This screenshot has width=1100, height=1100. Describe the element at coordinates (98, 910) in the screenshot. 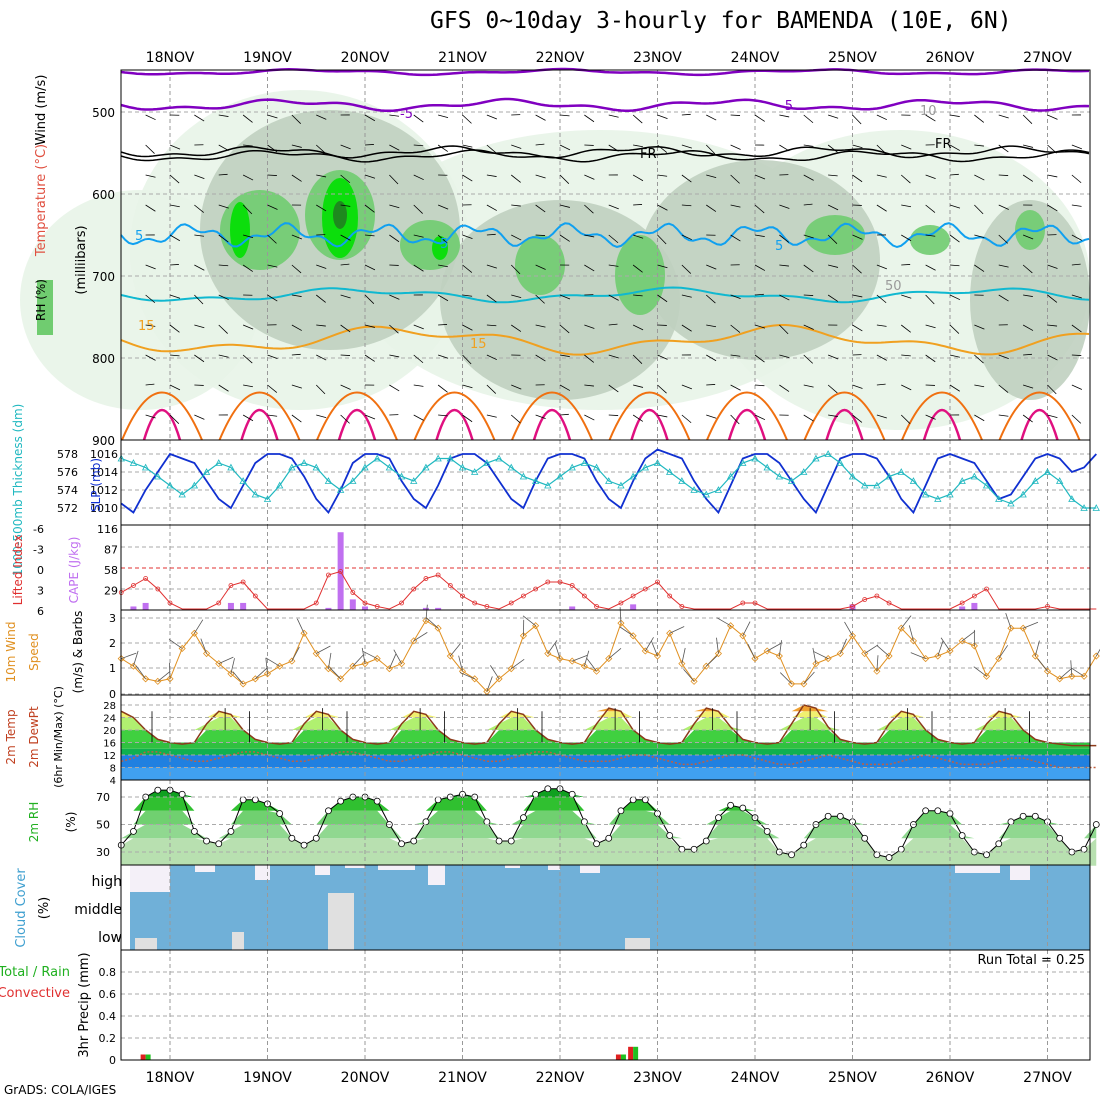

I see `cloud-level-label: middle` at that location.